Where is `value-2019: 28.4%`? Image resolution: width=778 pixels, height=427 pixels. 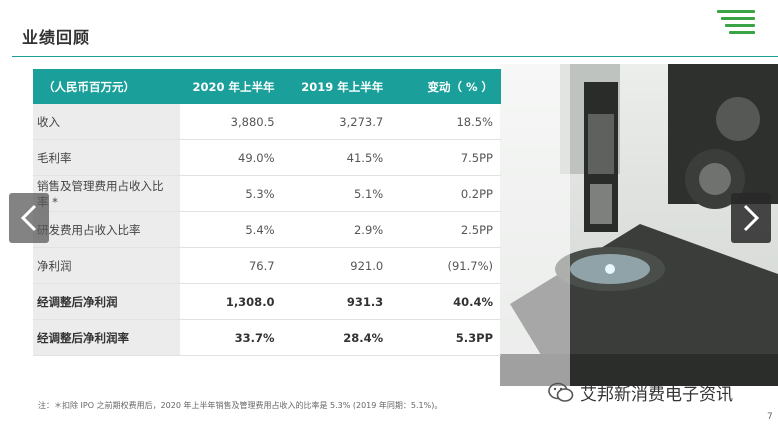
value-2019: 28.4% is located at coordinates (337, 337).